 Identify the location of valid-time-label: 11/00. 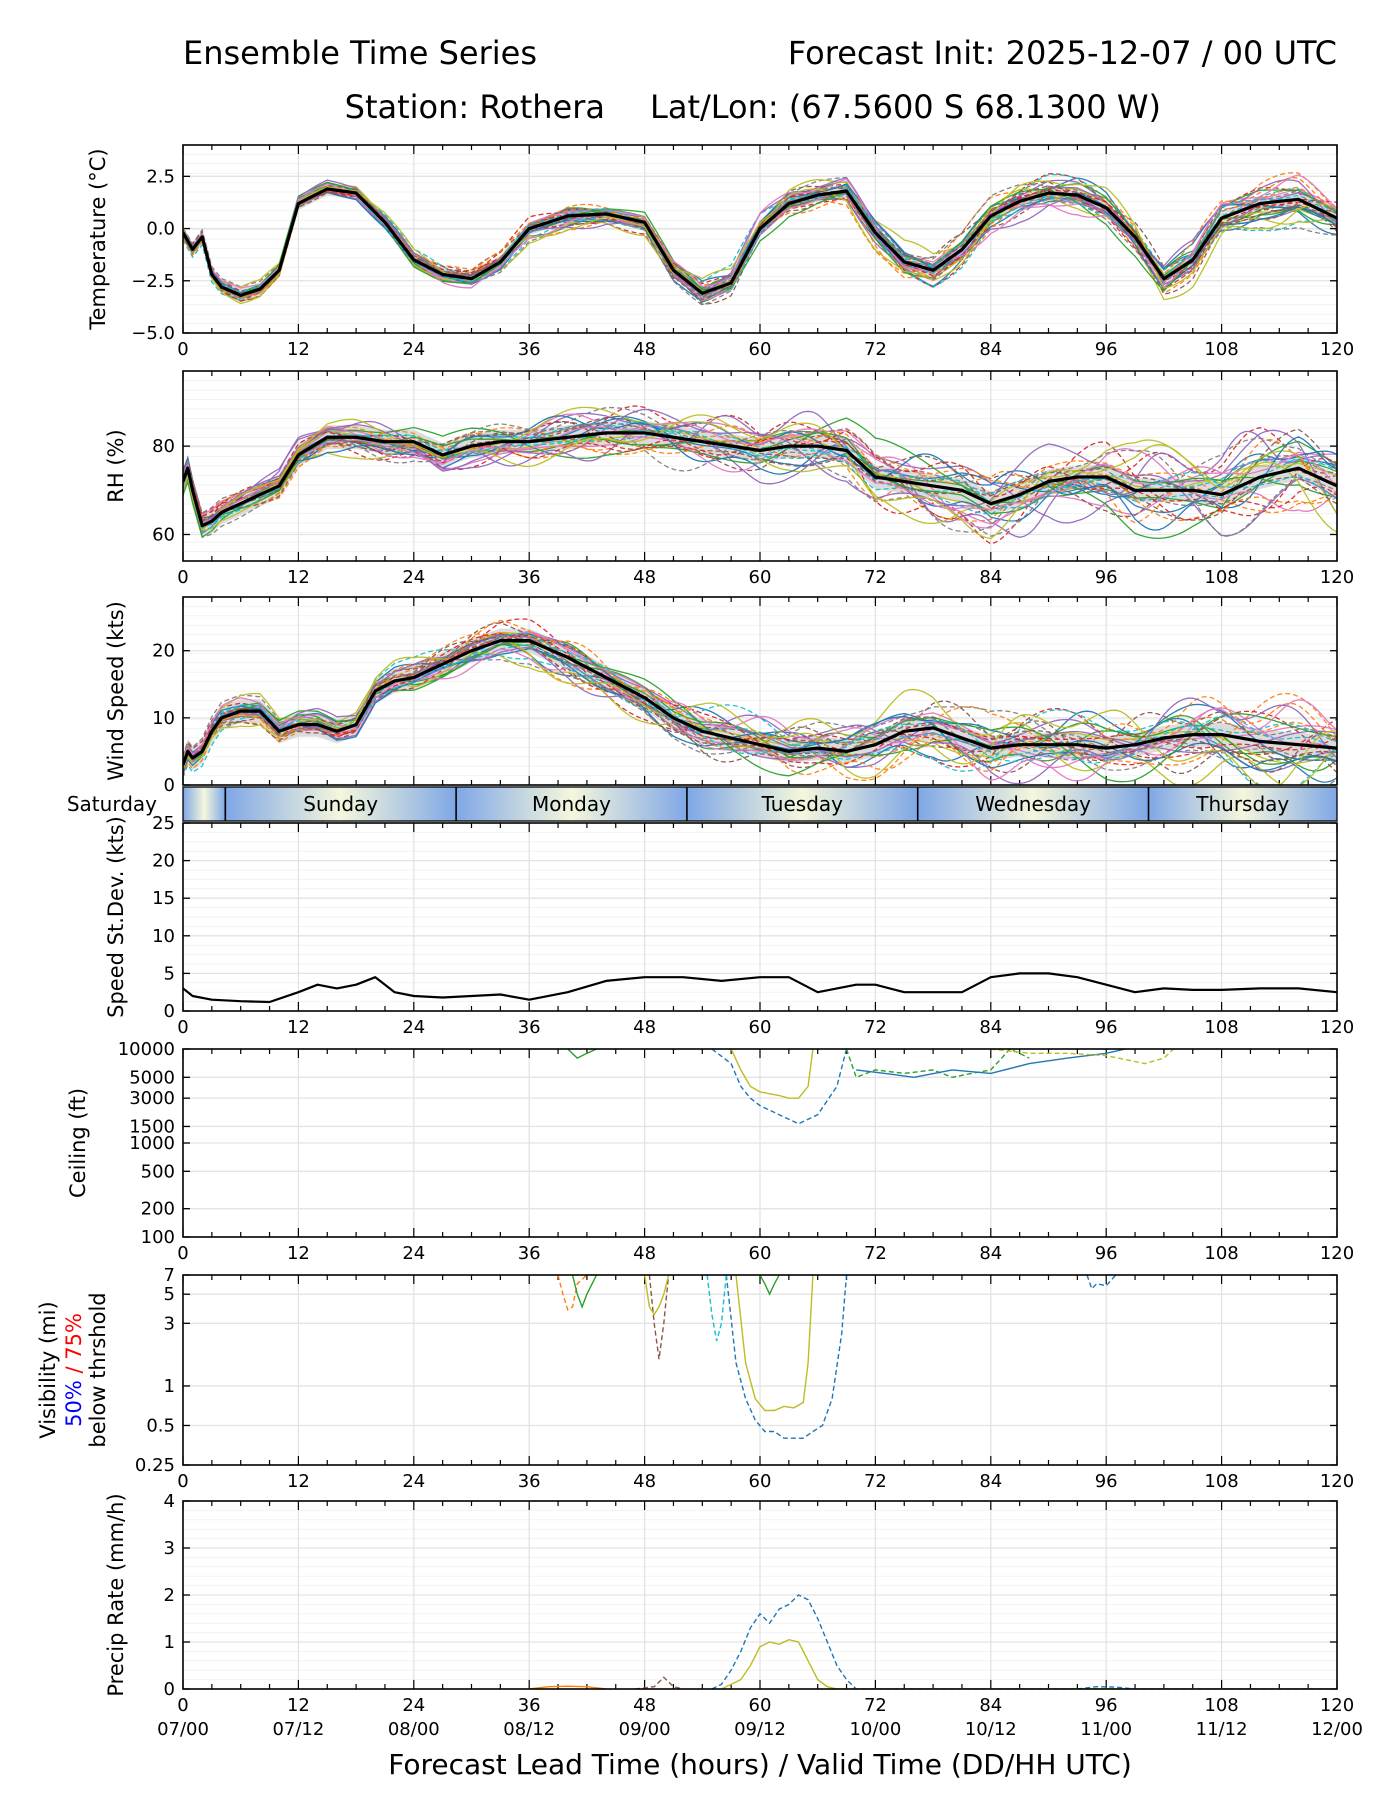
(1106, 1729).